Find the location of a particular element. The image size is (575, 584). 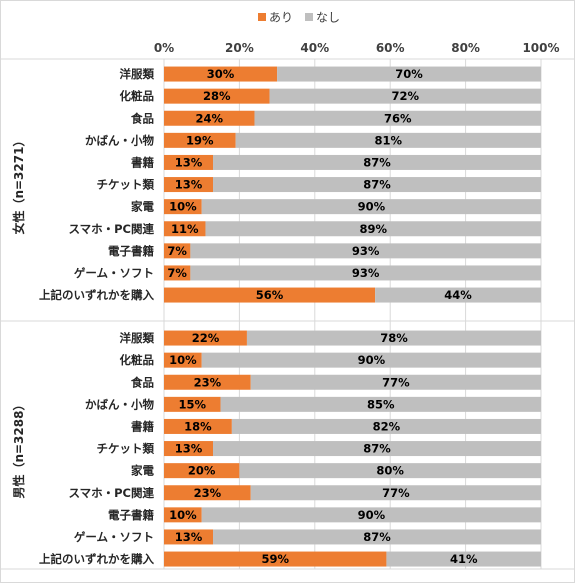

data-label-nashi: 44% is located at coordinates (458, 295).